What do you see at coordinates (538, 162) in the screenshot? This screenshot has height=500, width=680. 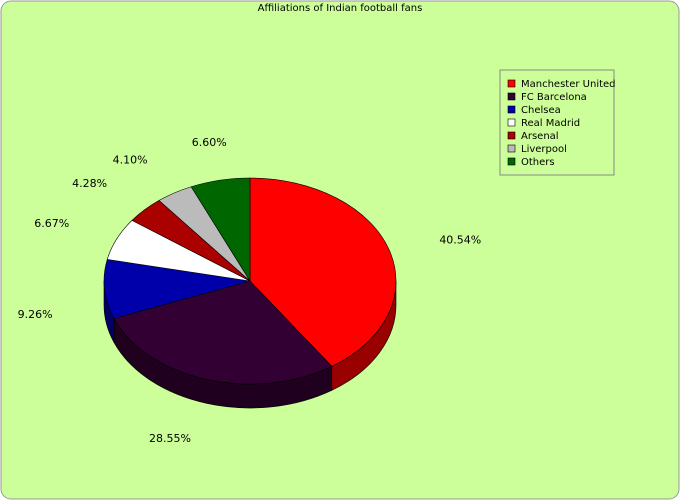 I see `legend-label-others: Others` at bounding box center [538, 162].